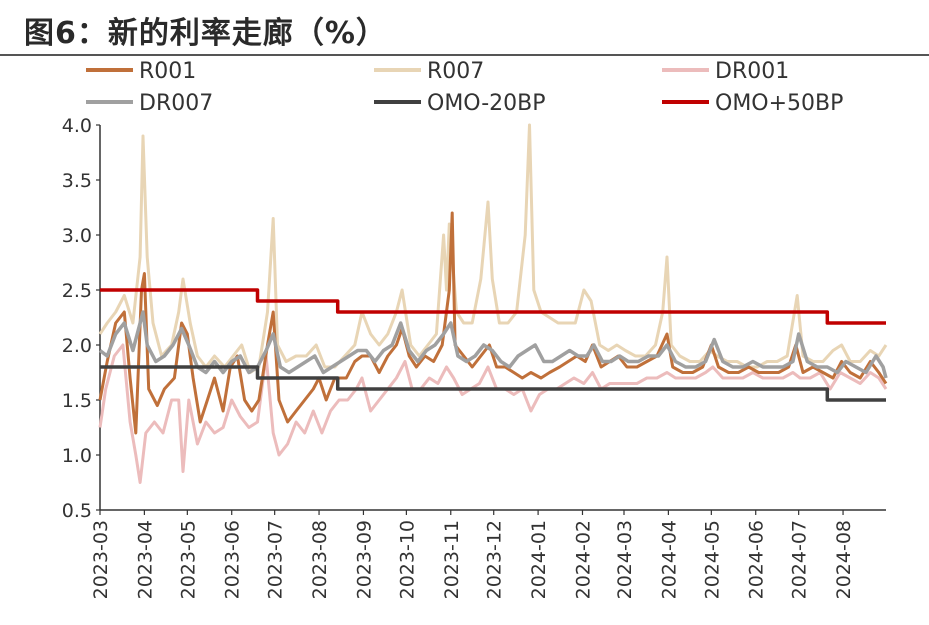 The height and width of the screenshot is (625, 929). What do you see at coordinates (752, 71) in the screenshot?
I see `legend-label-dr001: DR001` at bounding box center [752, 71].